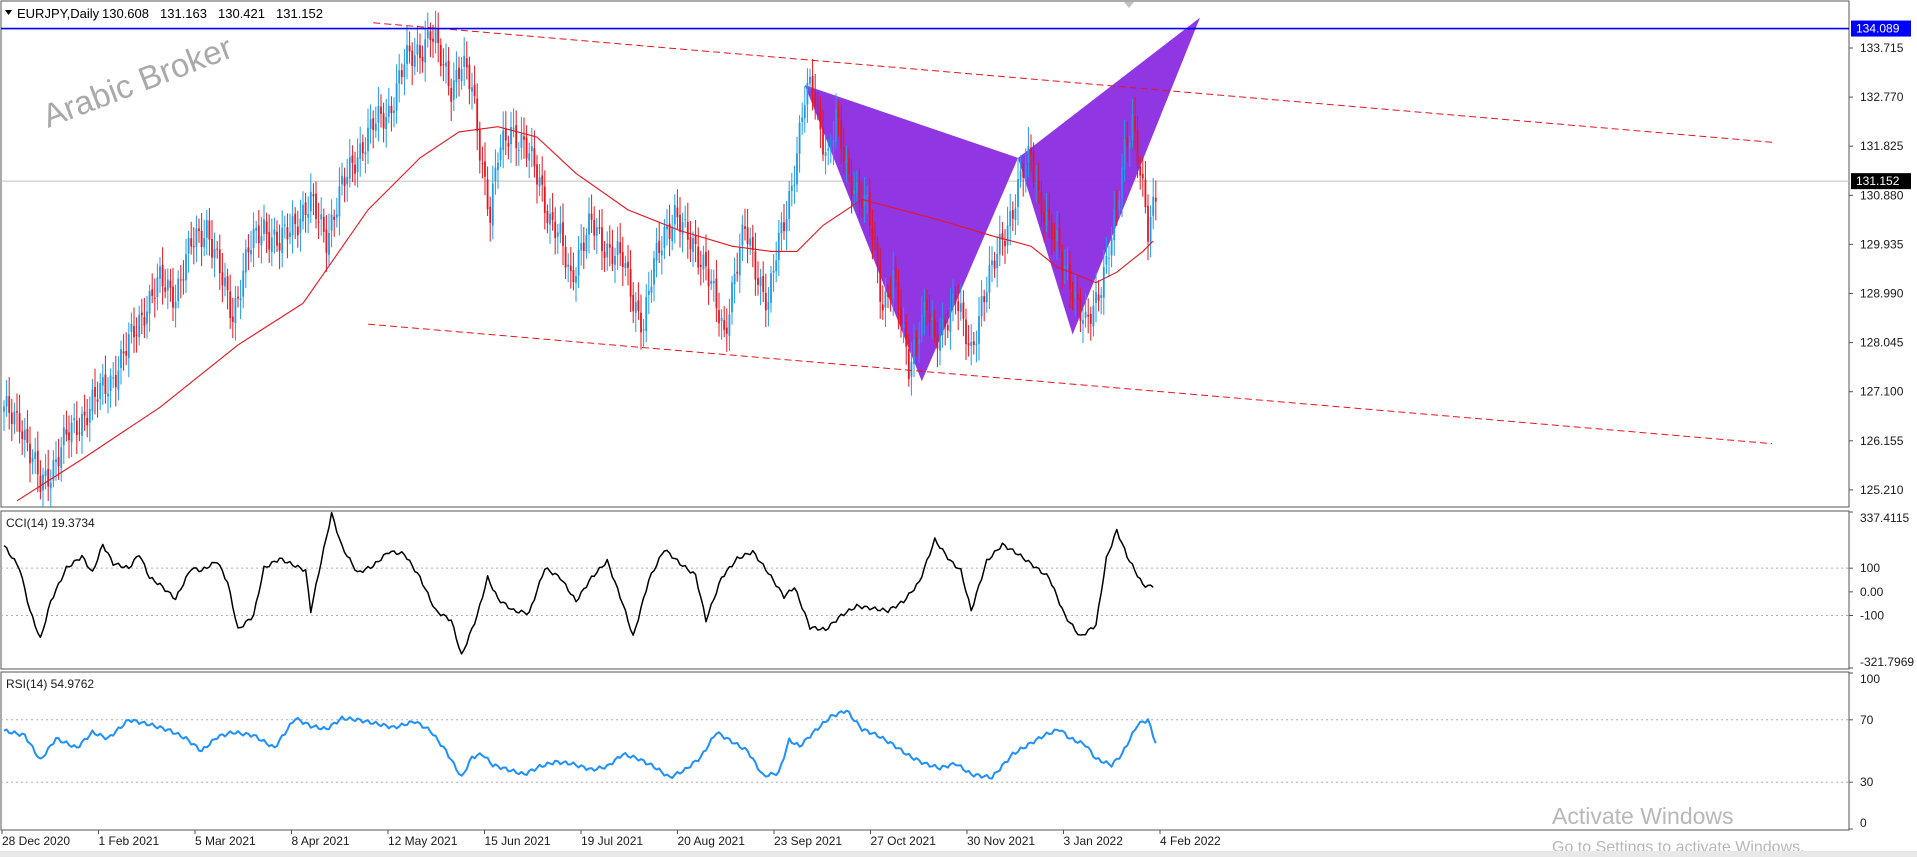 The image size is (1917, 857). What do you see at coordinates (1073, 82) in the screenshot?
I see `channel-upper-line` at bounding box center [1073, 82].